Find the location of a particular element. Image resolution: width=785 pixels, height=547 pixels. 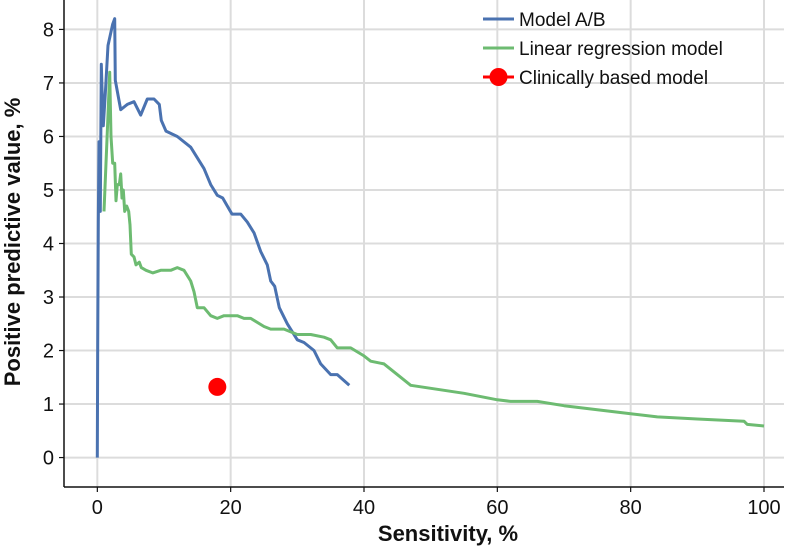

x-tick-label-2: 40 is located at coordinates (364, 508).